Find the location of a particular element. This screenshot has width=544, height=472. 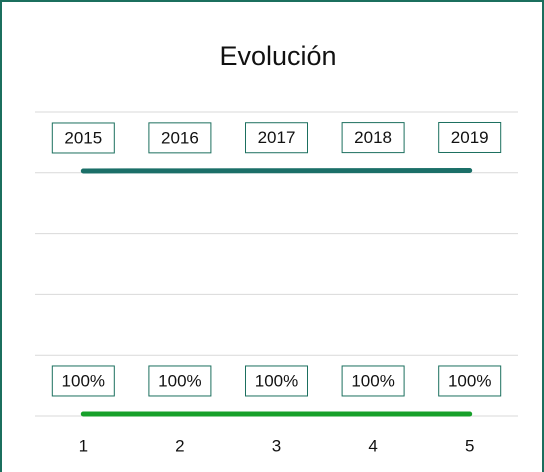

data-label: 2017 is located at coordinates (277, 137).